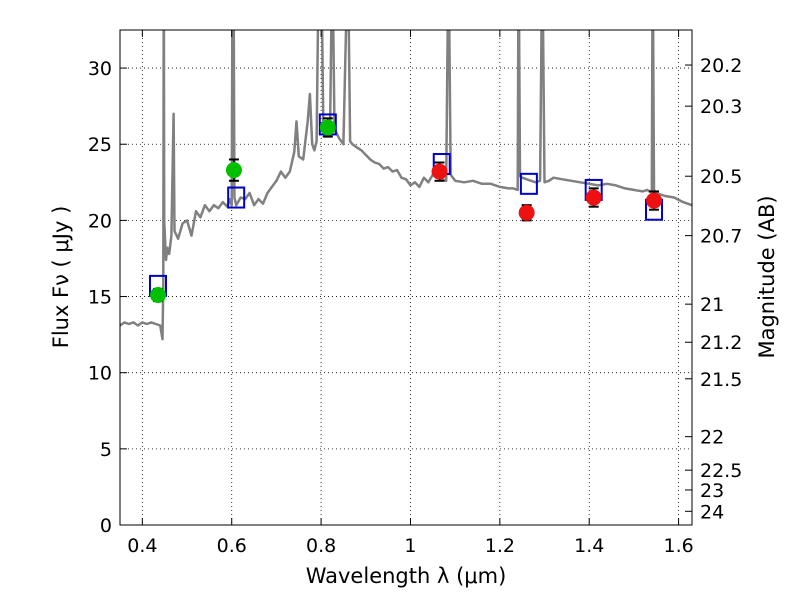 The image size is (800, 604). I want to click on x-tick-label: 1.2, so click(500, 546).